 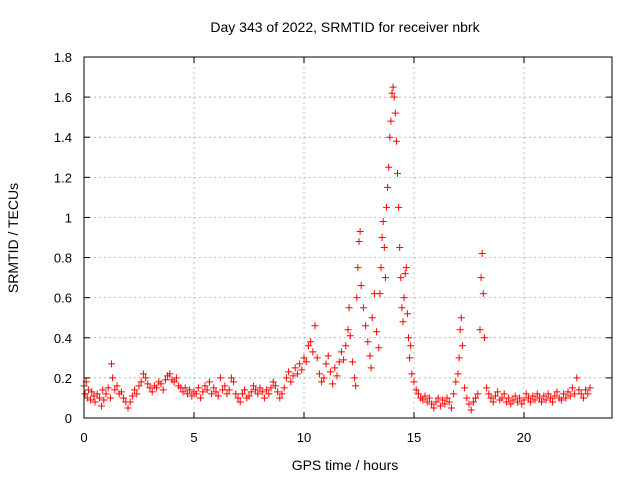 What do you see at coordinates (68, 217) in the screenshot?
I see `y-tick-label: 1` at bounding box center [68, 217].